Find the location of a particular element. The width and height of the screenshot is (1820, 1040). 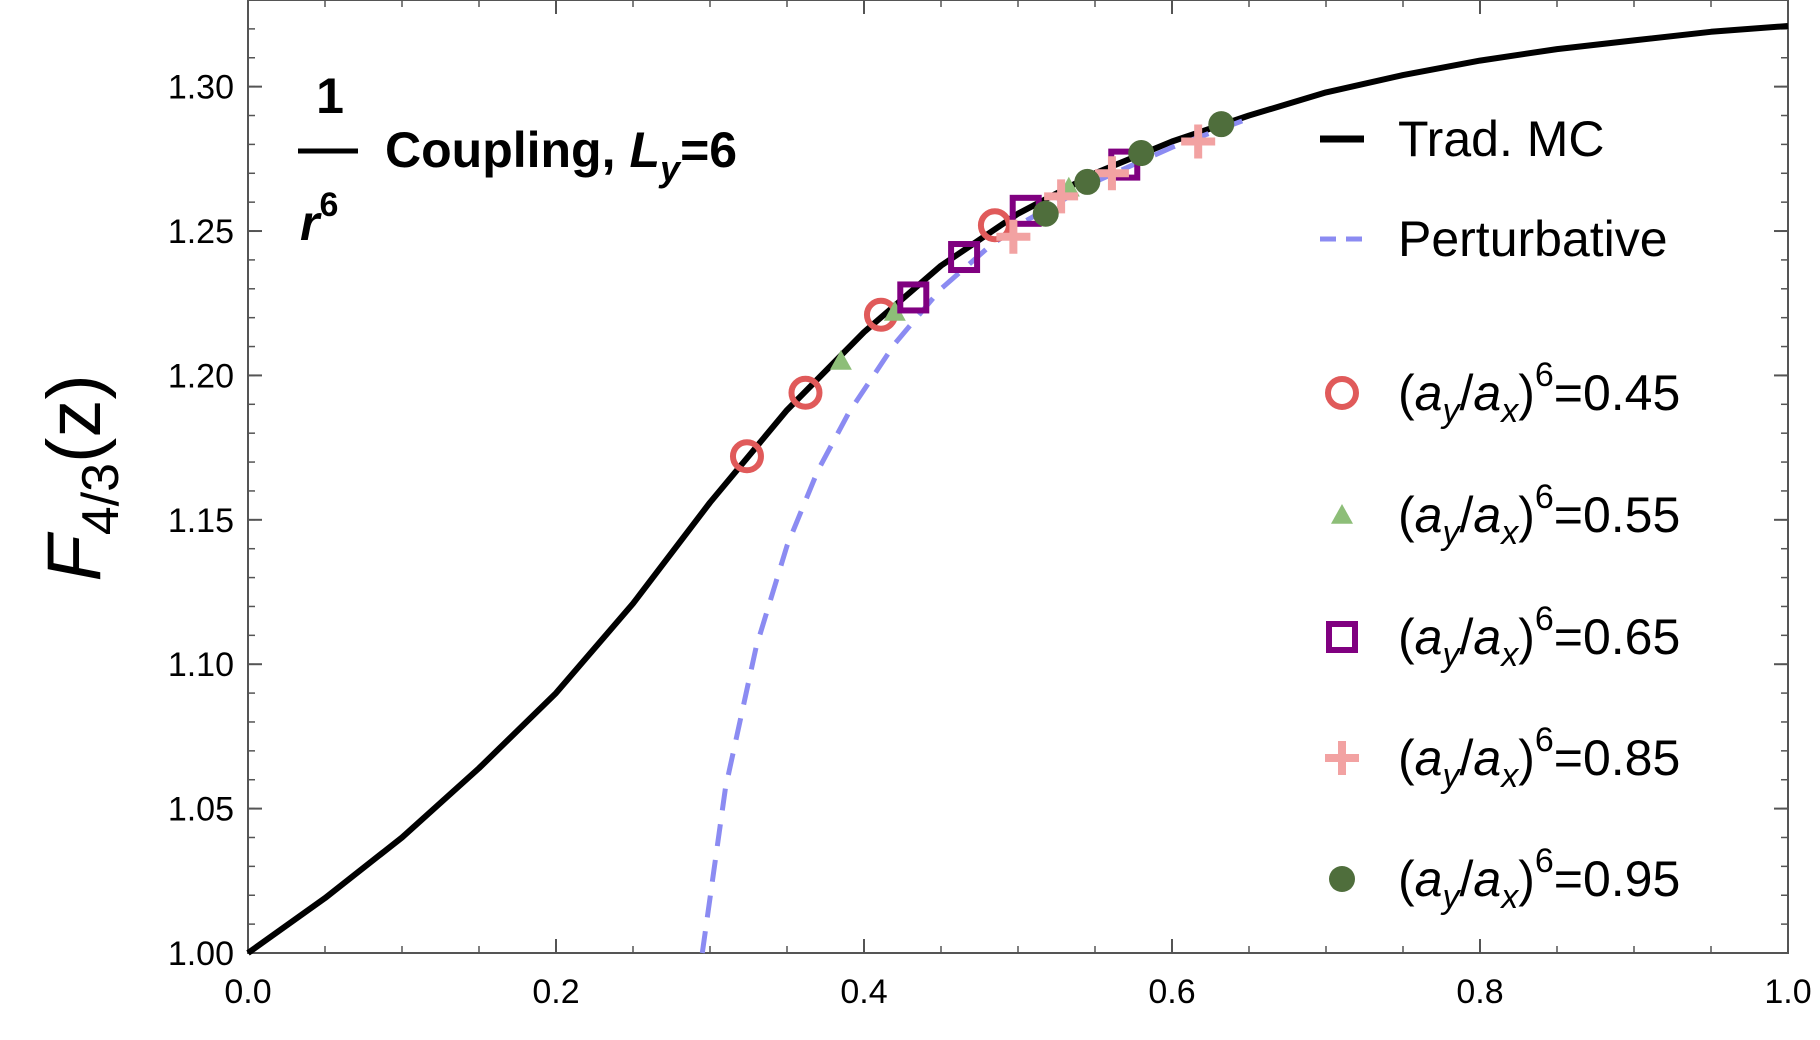

y-tick-label: 1.05 is located at coordinates (201, 810).